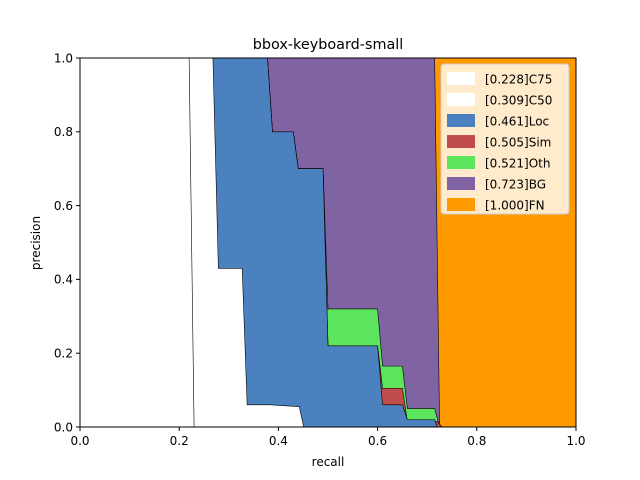 The width and height of the screenshot is (640, 480). I want to click on legend-swatch-oth, so click(461, 162).